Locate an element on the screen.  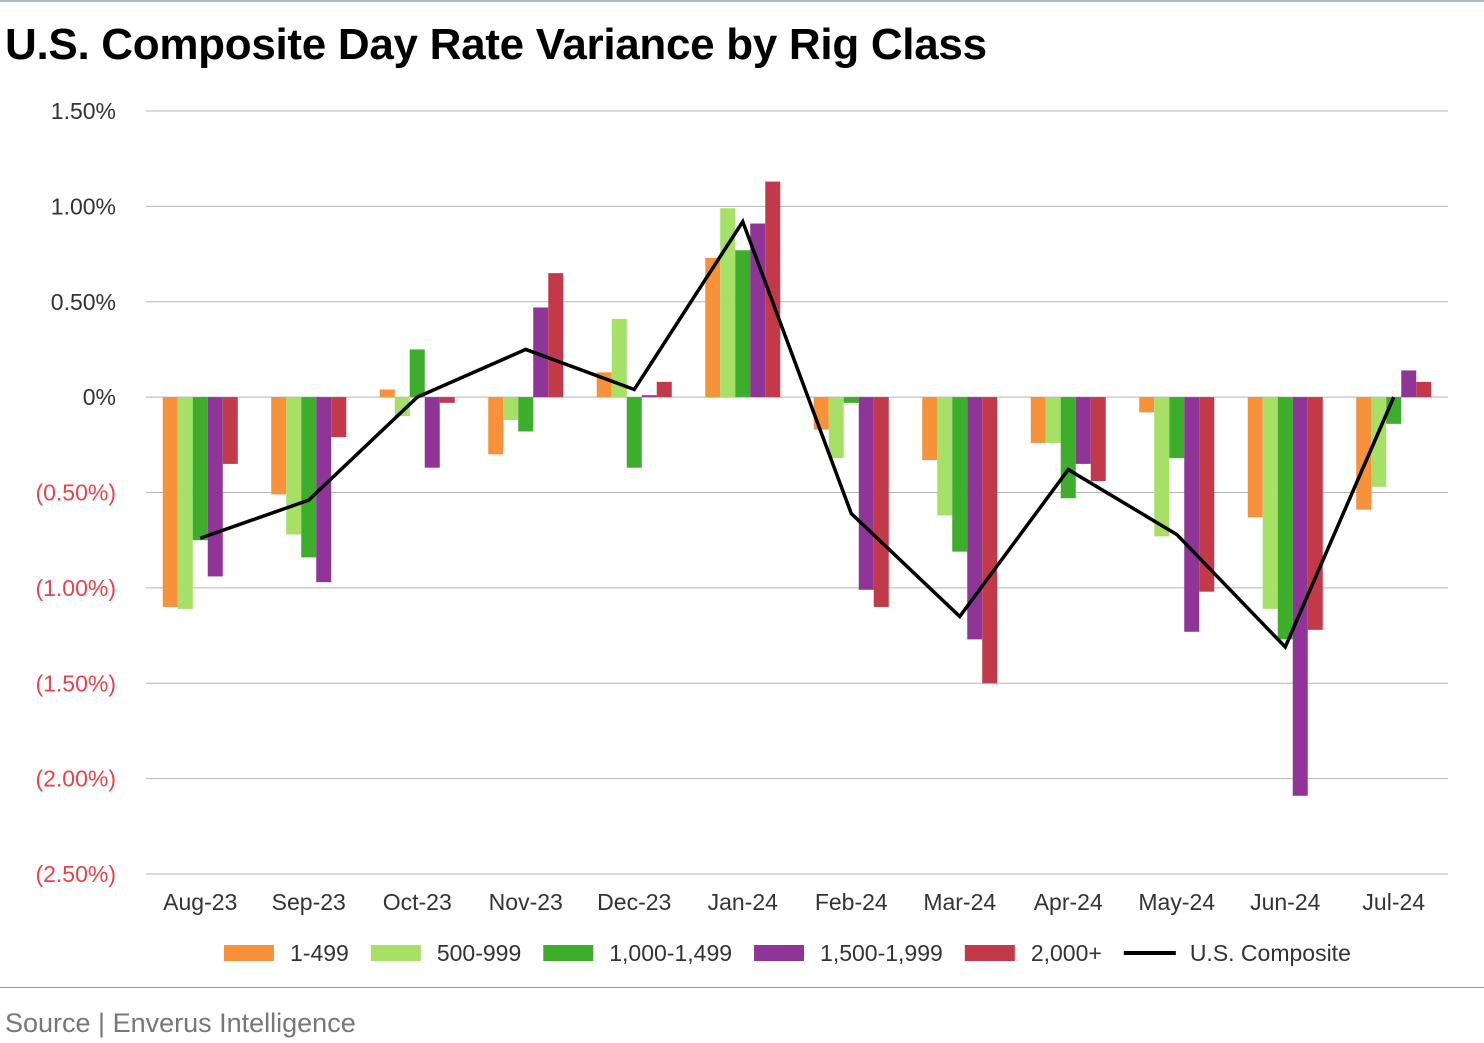
y-tick-label: (2.50%) is located at coordinates (75, 874).